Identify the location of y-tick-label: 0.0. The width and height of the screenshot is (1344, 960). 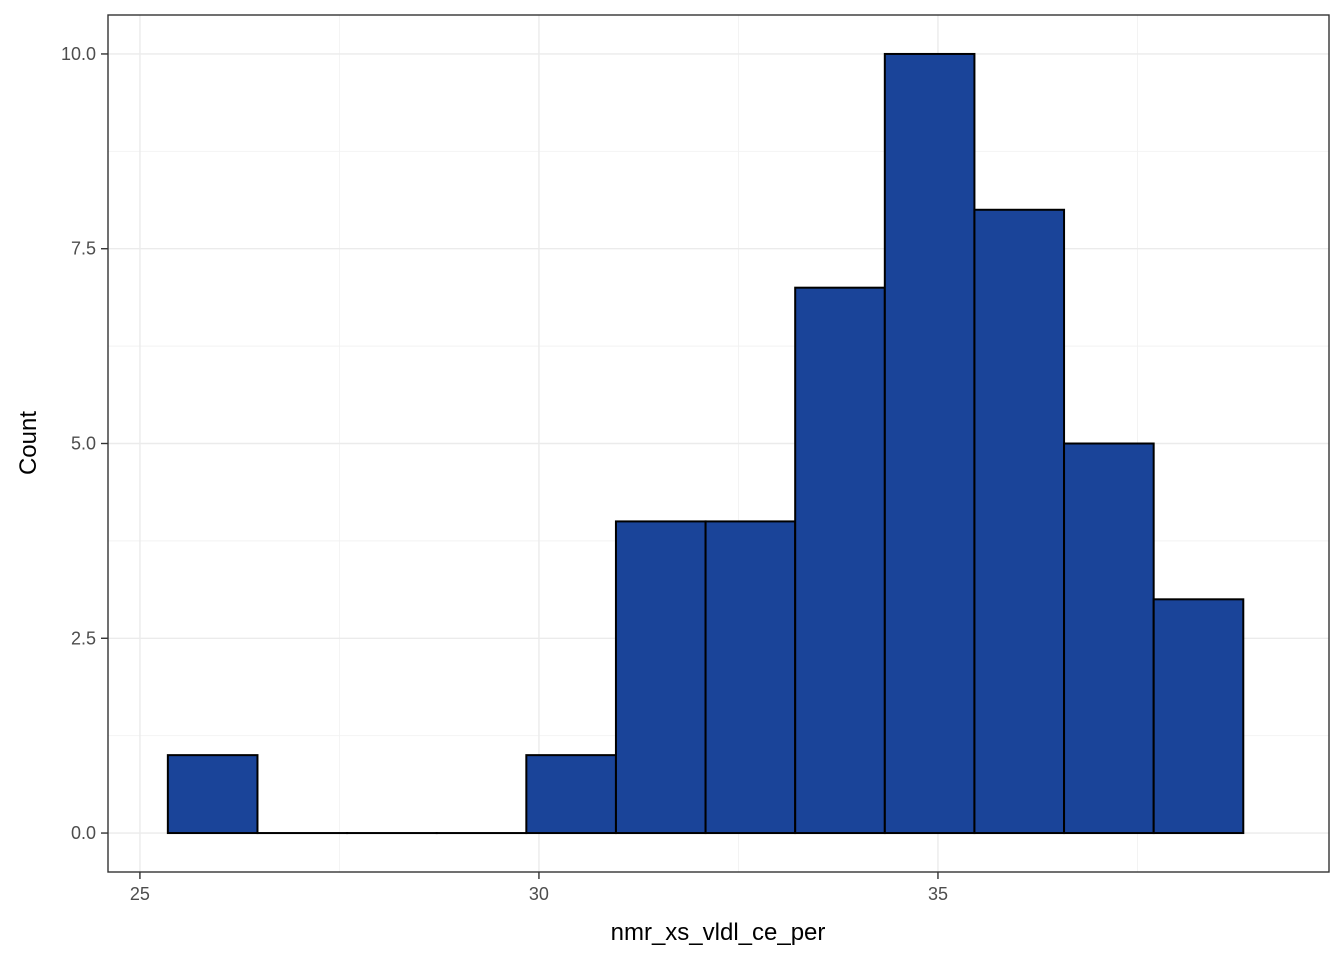
(83, 833).